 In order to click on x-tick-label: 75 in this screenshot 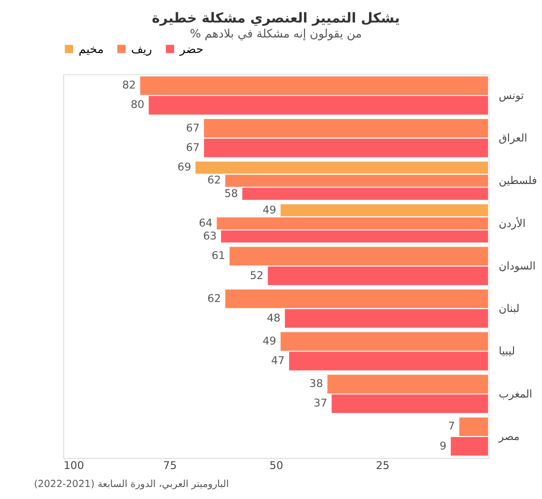, I will do `click(170, 465)`.